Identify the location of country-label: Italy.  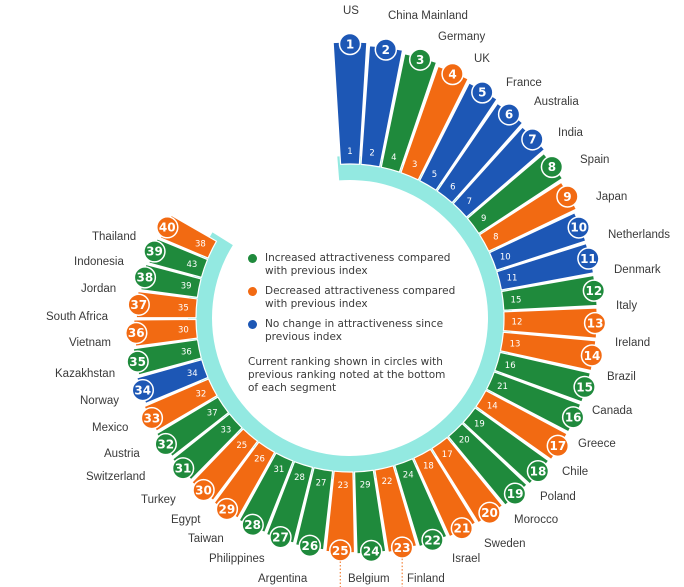
(626, 306).